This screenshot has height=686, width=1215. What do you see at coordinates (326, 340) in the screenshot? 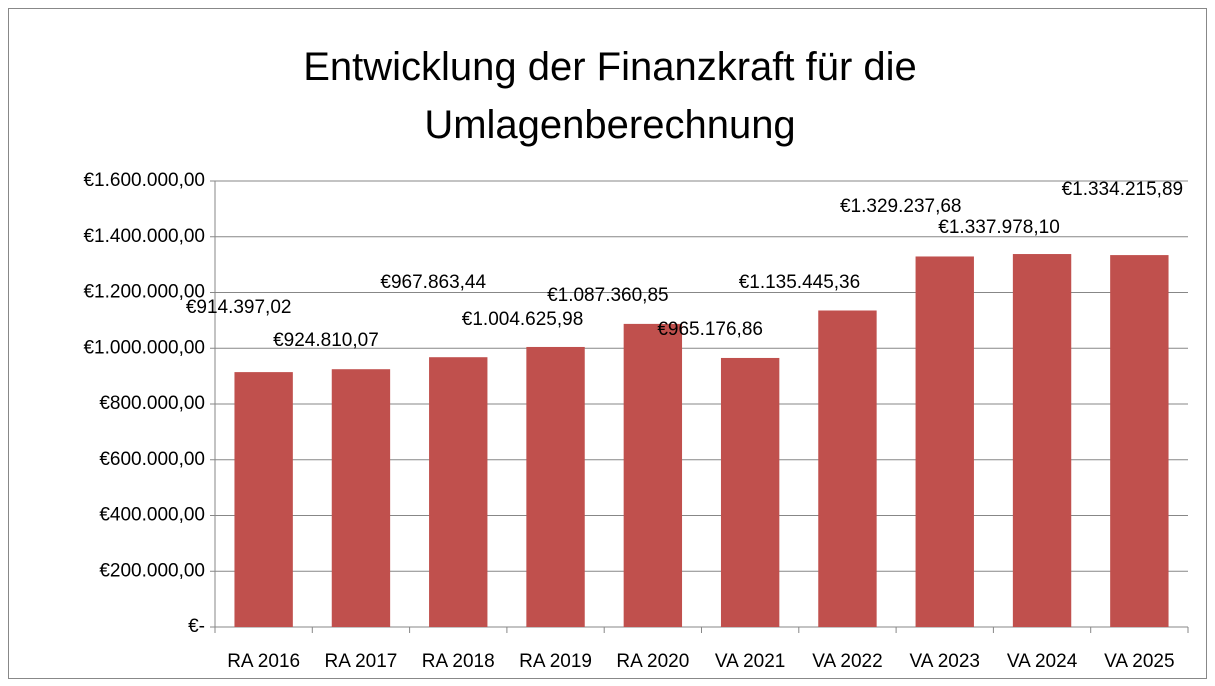
I see `data-label: €924.810,07` at bounding box center [326, 340].